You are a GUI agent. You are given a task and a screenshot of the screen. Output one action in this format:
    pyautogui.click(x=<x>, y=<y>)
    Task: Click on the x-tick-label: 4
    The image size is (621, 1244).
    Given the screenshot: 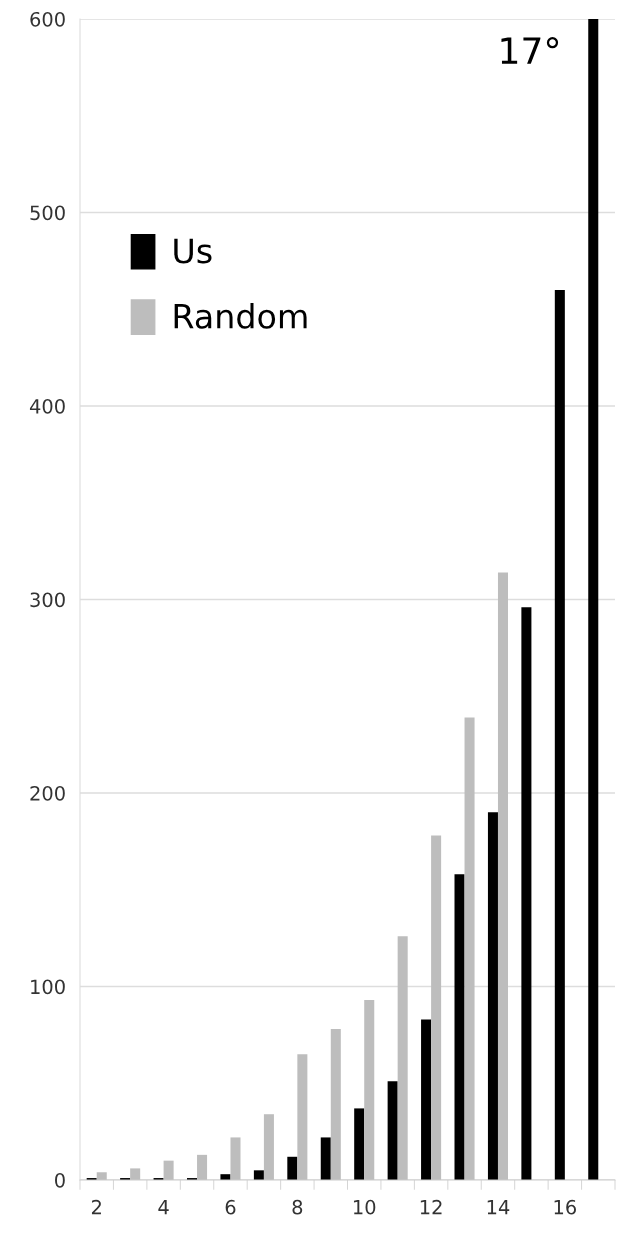 What is the action you would take?
    pyautogui.click(x=163, y=1207)
    